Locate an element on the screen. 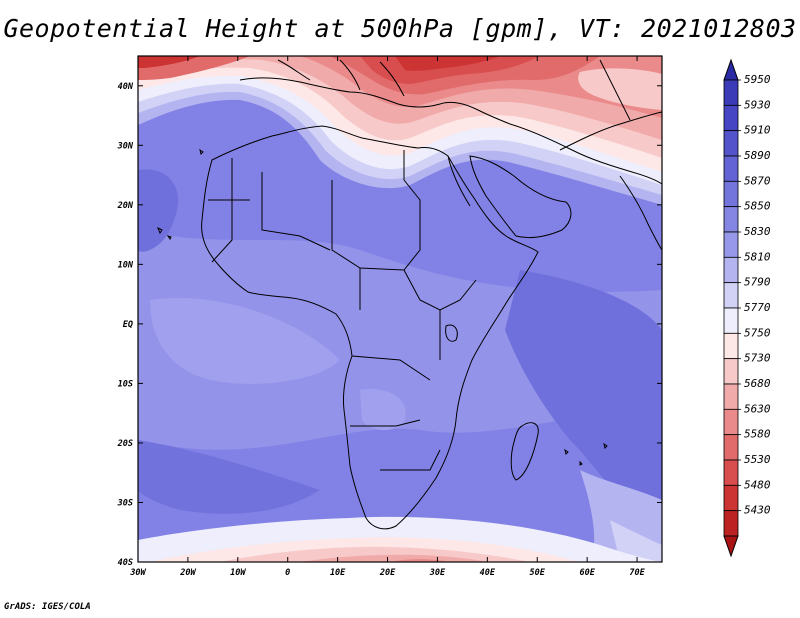  colorbar-label: 5480 is located at coordinates (757, 484).